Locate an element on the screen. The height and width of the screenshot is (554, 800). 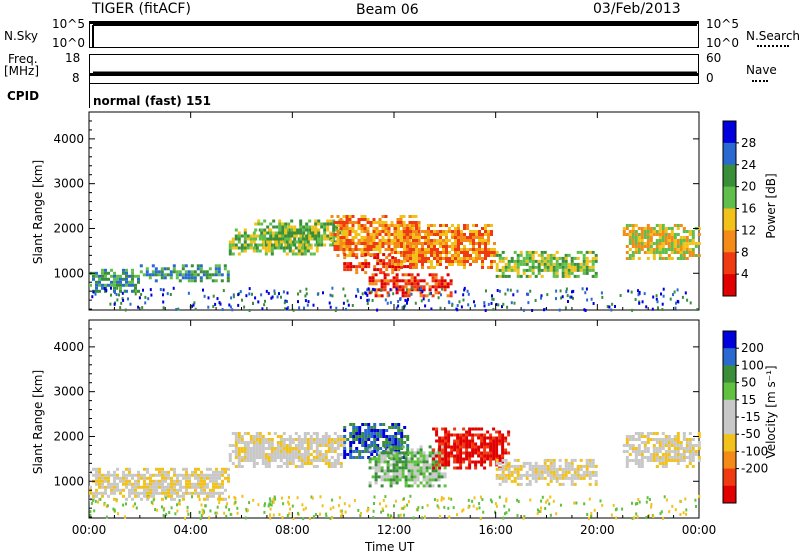
velocity-colorbar-tick-label: -200 is located at coordinates (754, 469).